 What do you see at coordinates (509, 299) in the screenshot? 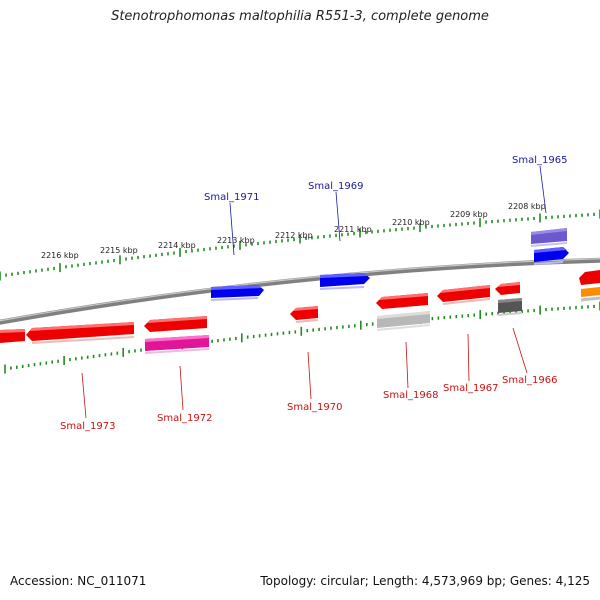
I see `gene-smal-1966` at bounding box center [509, 299].